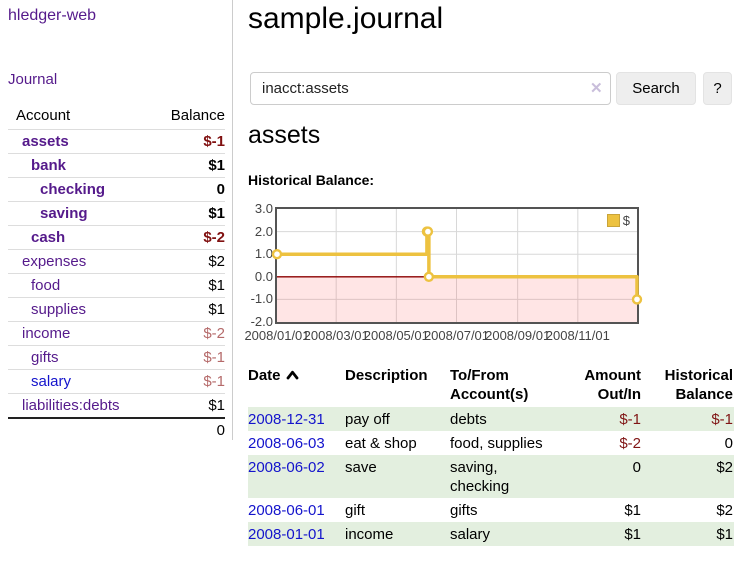 Image resolution: width=742 pixels, height=582 pixels. I want to click on chart-canvas, so click(457, 265).